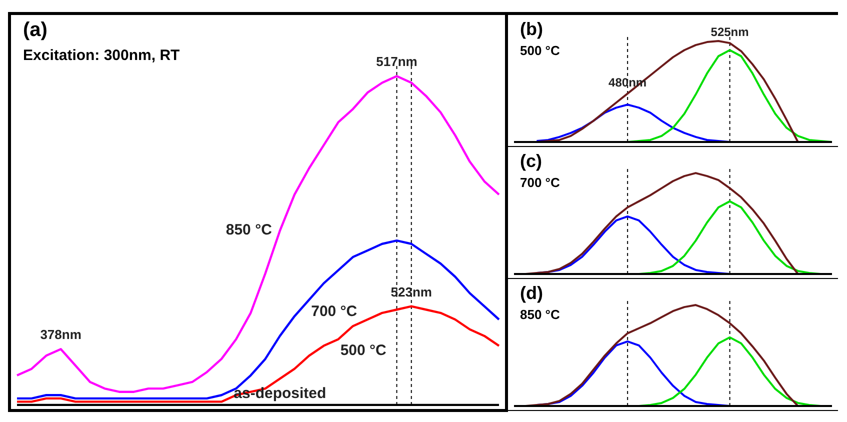 The width and height of the screenshot is (847, 422). Describe the element at coordinates (531, 293) in the screenshot. I see `chart-title: (d)` at that location.